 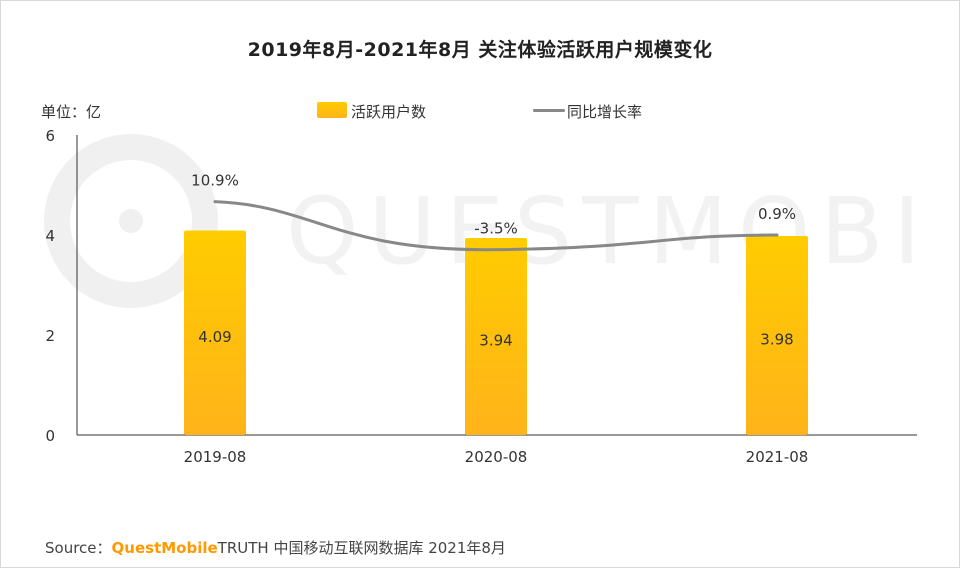 What do you see at coordinates (495, 341) in the screenshot?
I see `bar-value-label: 3.94` at bounding box center [495, 341].